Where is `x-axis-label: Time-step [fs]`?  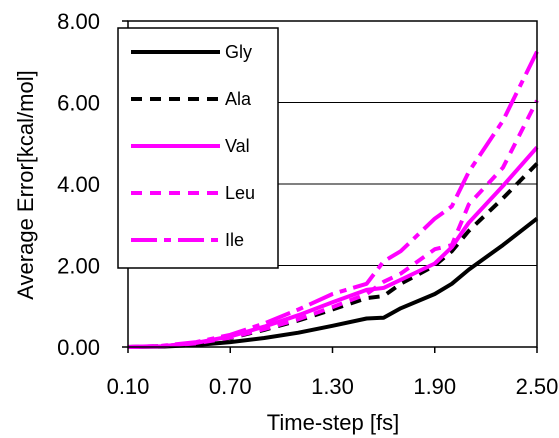 x-axis-label: Time-step [fs] is located at coordinates (333, 422).